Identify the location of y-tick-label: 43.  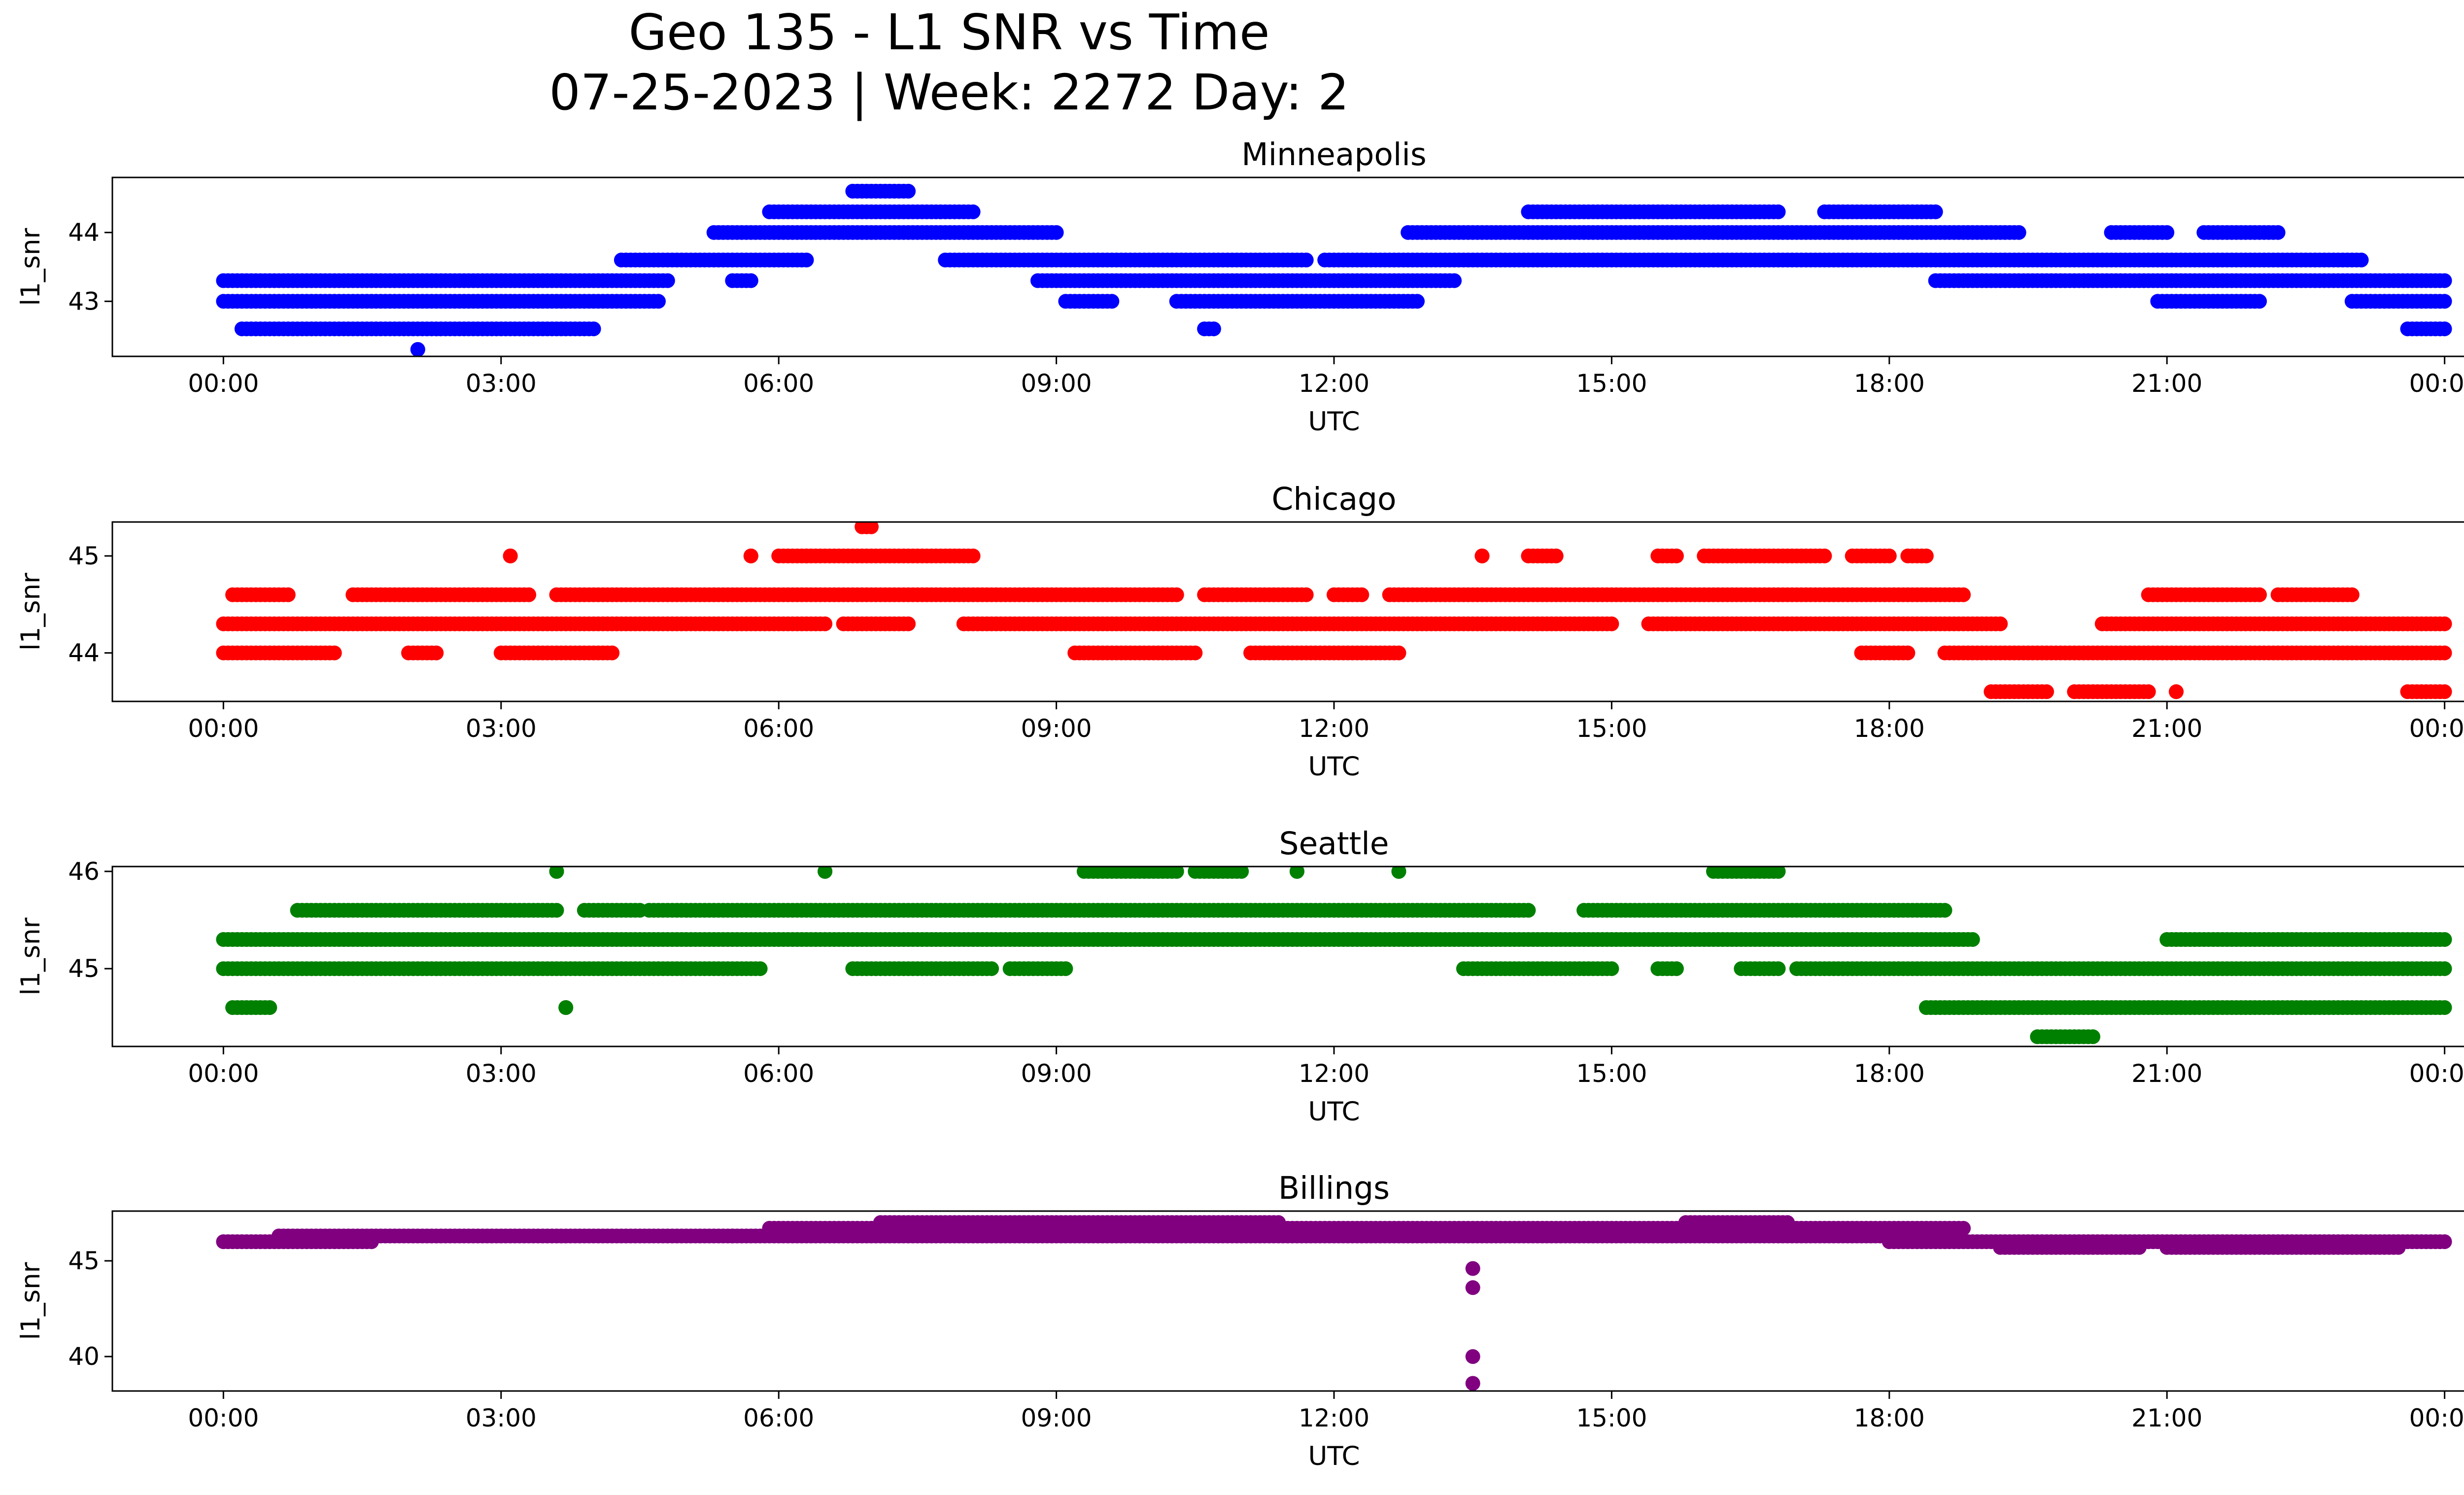
(84, 301).